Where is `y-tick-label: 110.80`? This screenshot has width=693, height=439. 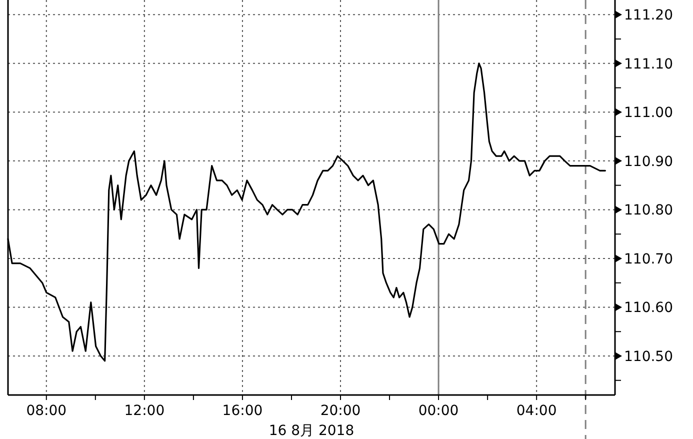 y-tick-label: 110.80 is located at coordinates (648, 210).